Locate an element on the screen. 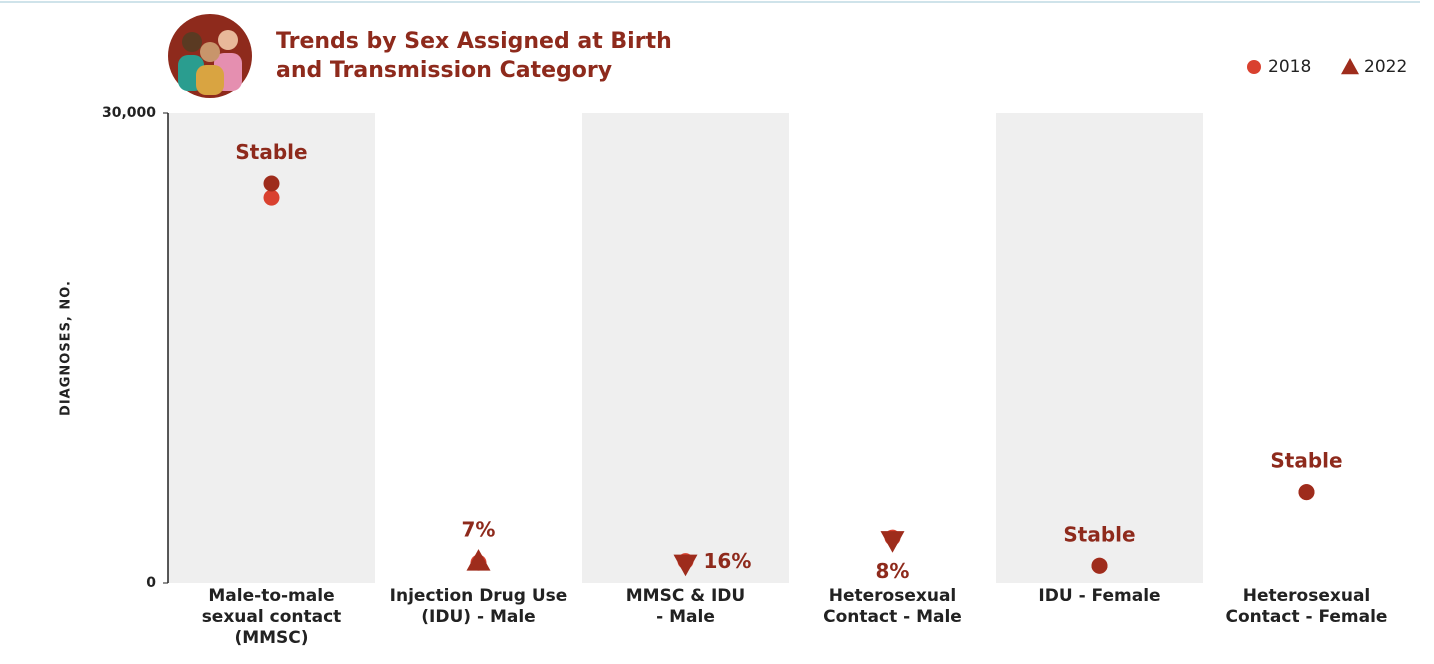 Image resolution: width=1434 pixels, height=664 pixels. legend-label: 2018 is located at coordinates (1289, 67).